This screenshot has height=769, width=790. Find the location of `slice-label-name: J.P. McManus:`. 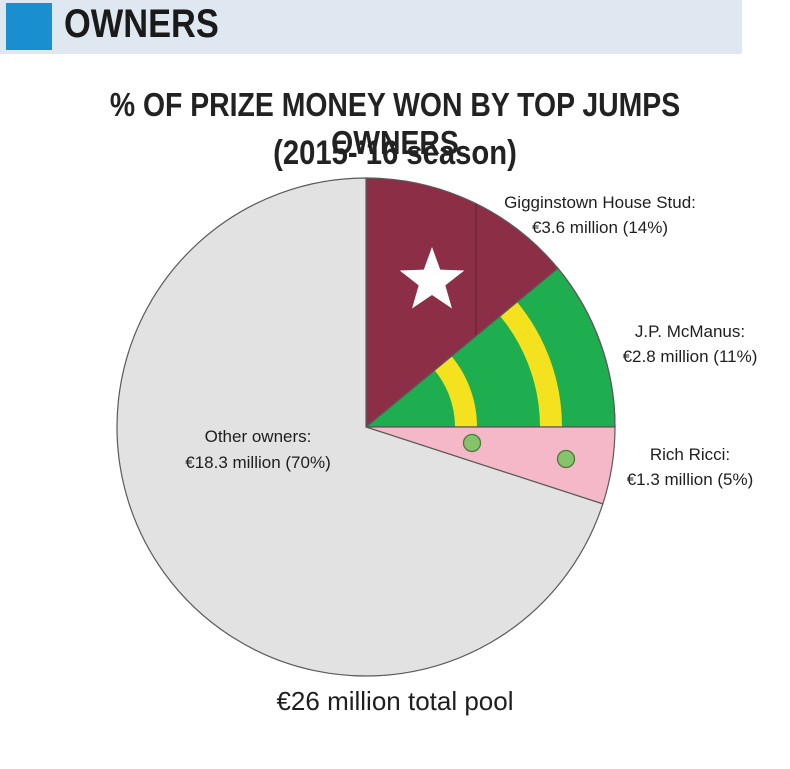

slice-label-name: J.P. McManus: is located at coordinates (690, 331).